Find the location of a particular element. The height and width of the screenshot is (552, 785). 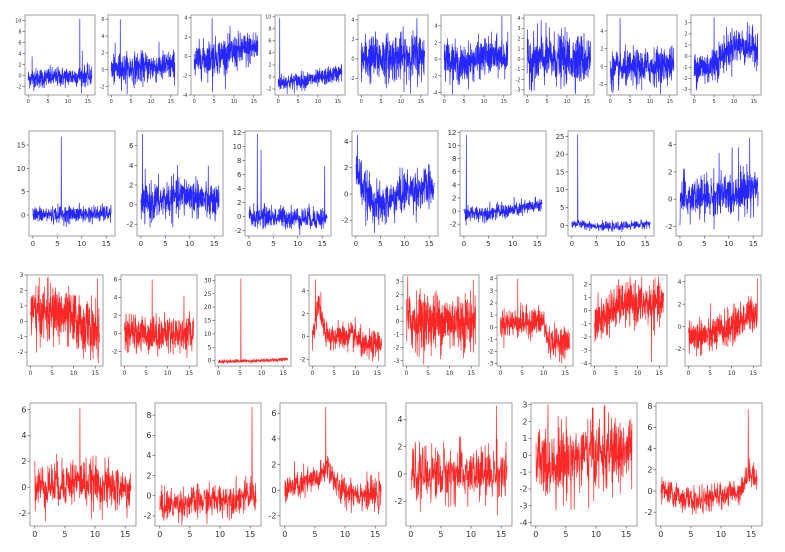

subplot-9: 0 5 10 15 0 5 10 15 is located at coordinates (66, 189).